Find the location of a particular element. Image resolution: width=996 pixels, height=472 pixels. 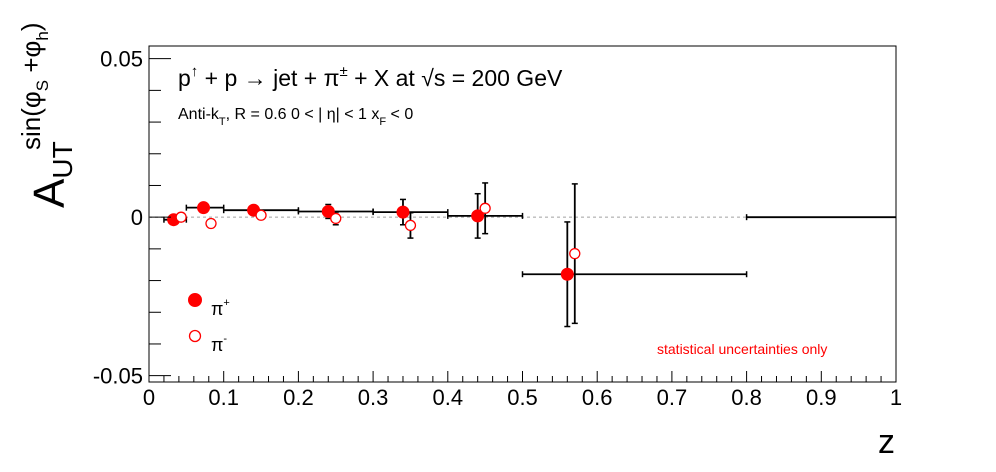

svg-text: sin(φS +φh) is located at coordinates (34, 86).